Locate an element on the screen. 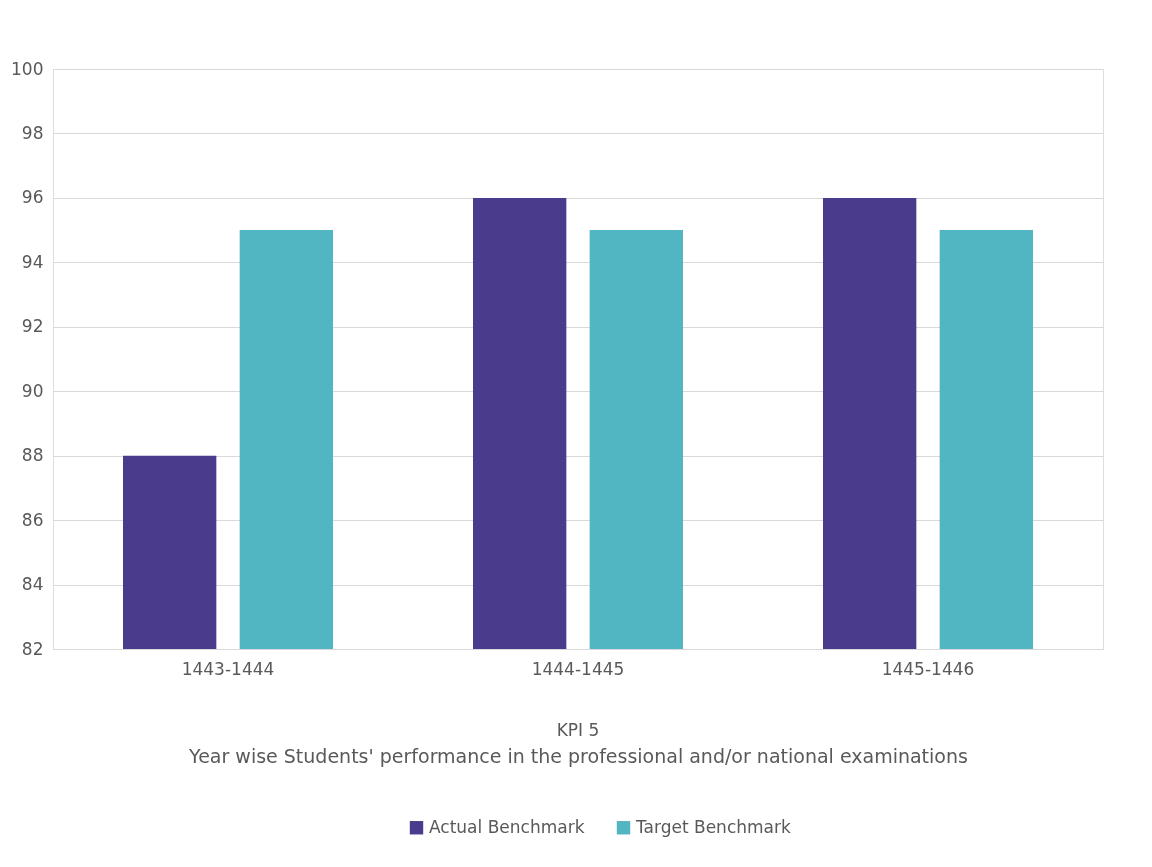 The image size is (1152, 867). legend-label: Actual Benchmark is located at coordinates (507, 826).